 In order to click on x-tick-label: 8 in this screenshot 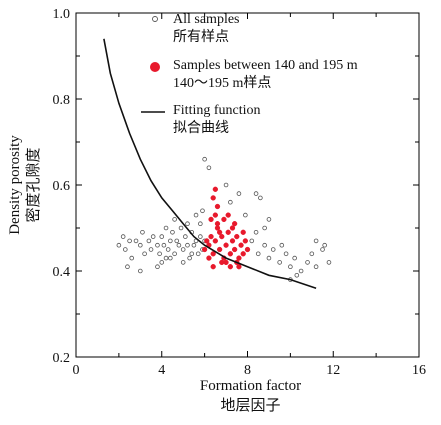, I will do `click(247, 370)`.